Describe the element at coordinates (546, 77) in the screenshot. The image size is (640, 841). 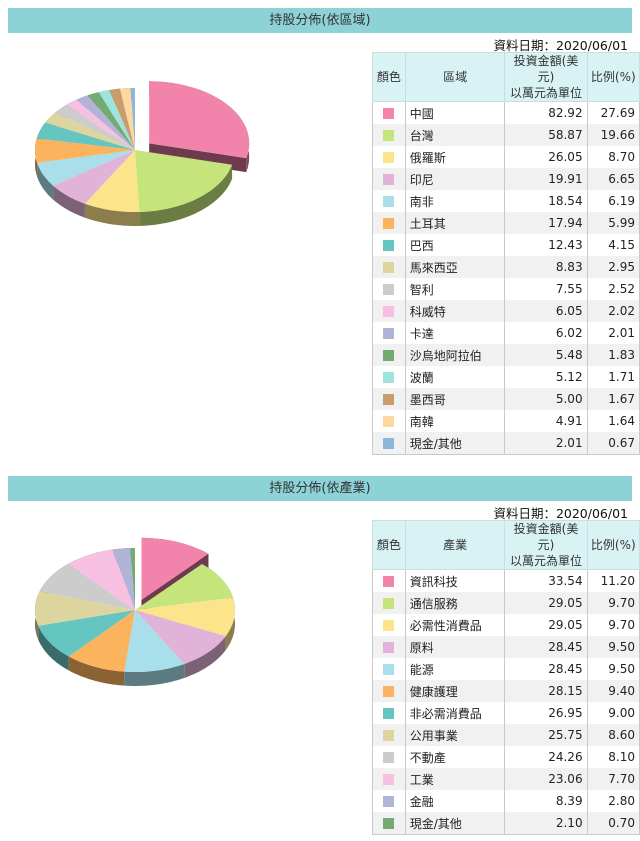
I see `header-amount: 投資金額(美元) 以萬元為單位` at that location.